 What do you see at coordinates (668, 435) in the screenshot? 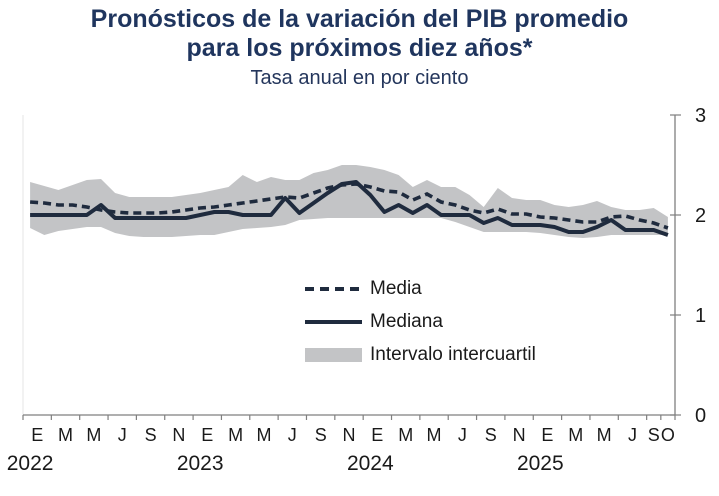
I see `x-tick-label: O` at bounding box center [668, 435].